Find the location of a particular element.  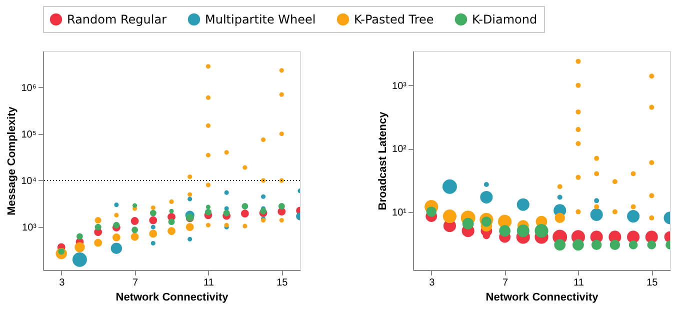

y-axis-title: Broadcast Latency is located at coordinates (383, 160).